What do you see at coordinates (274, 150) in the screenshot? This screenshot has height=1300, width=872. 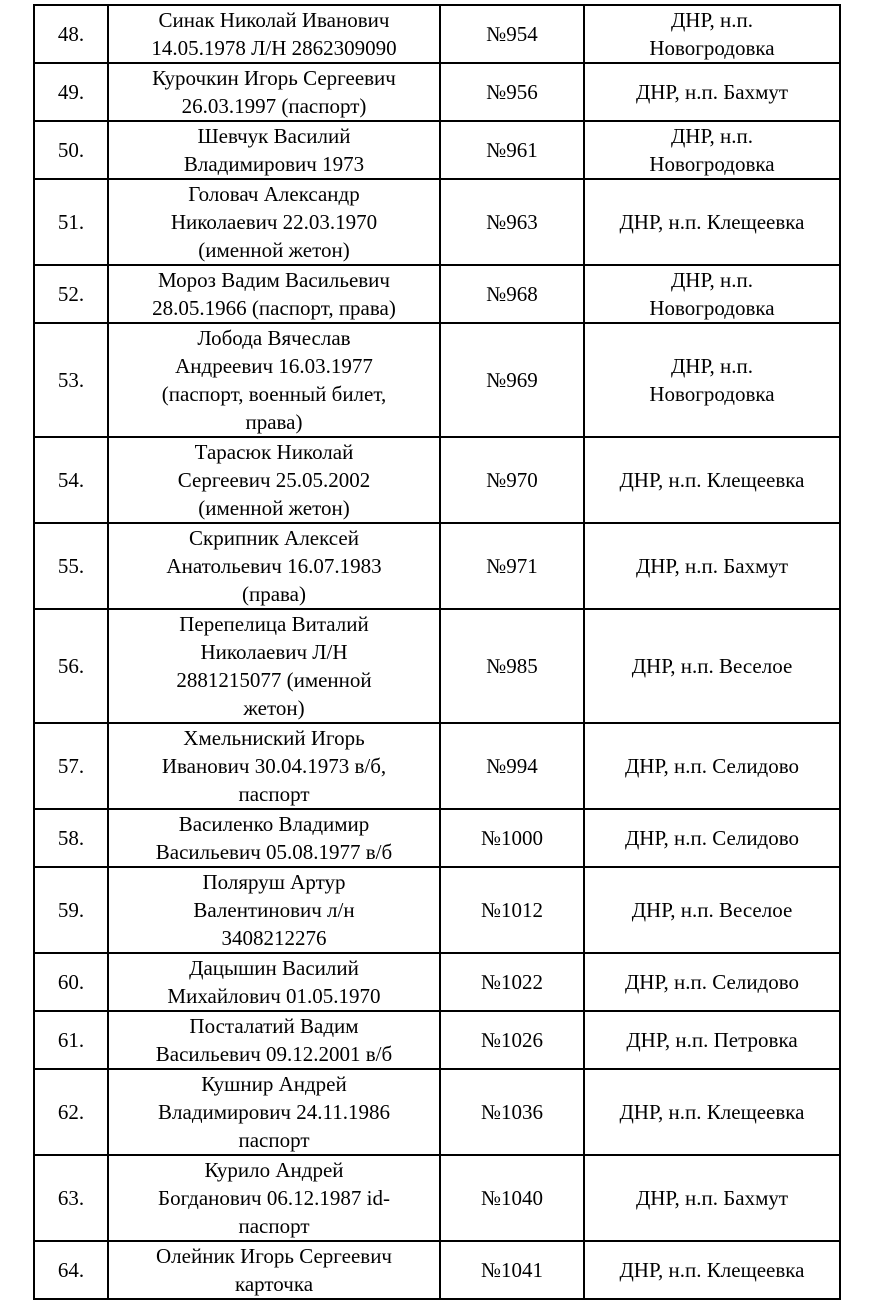 I see `person: Шевчук Василий Владимирович 1973` at bounding box center [274, 150].